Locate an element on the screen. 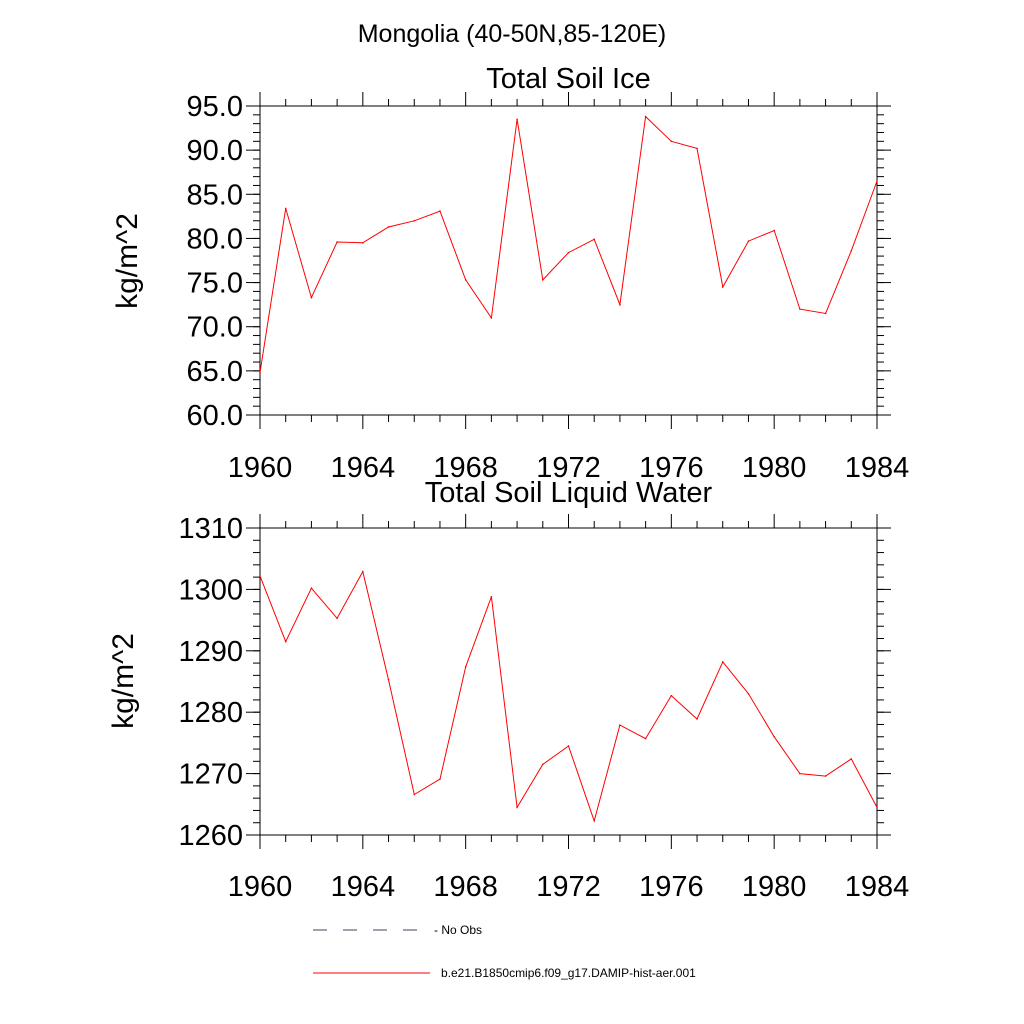 This screenshot has height=1024, width=1024. y-tick-label: 65.0 is located at coordinates (215, 372).